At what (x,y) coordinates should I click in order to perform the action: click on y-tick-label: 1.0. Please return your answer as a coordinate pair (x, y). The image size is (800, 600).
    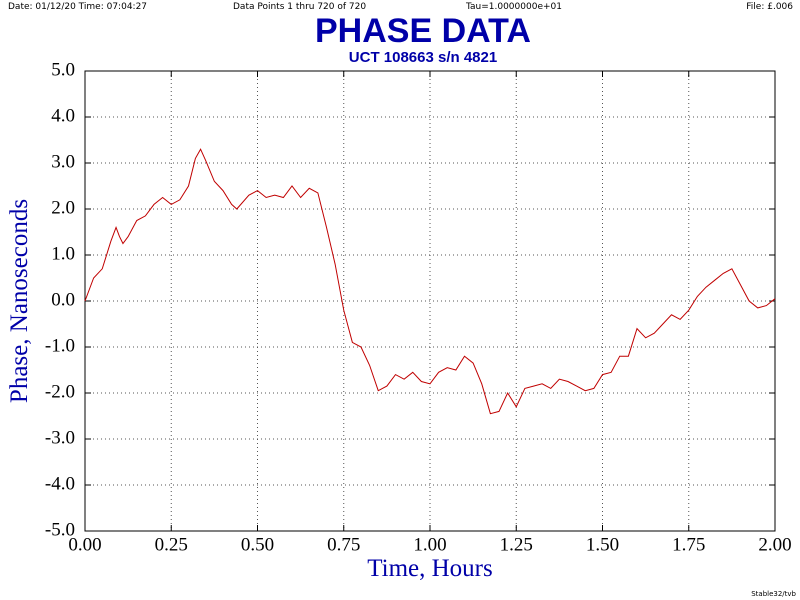
    Looking at the image, I should click on (63, 253).